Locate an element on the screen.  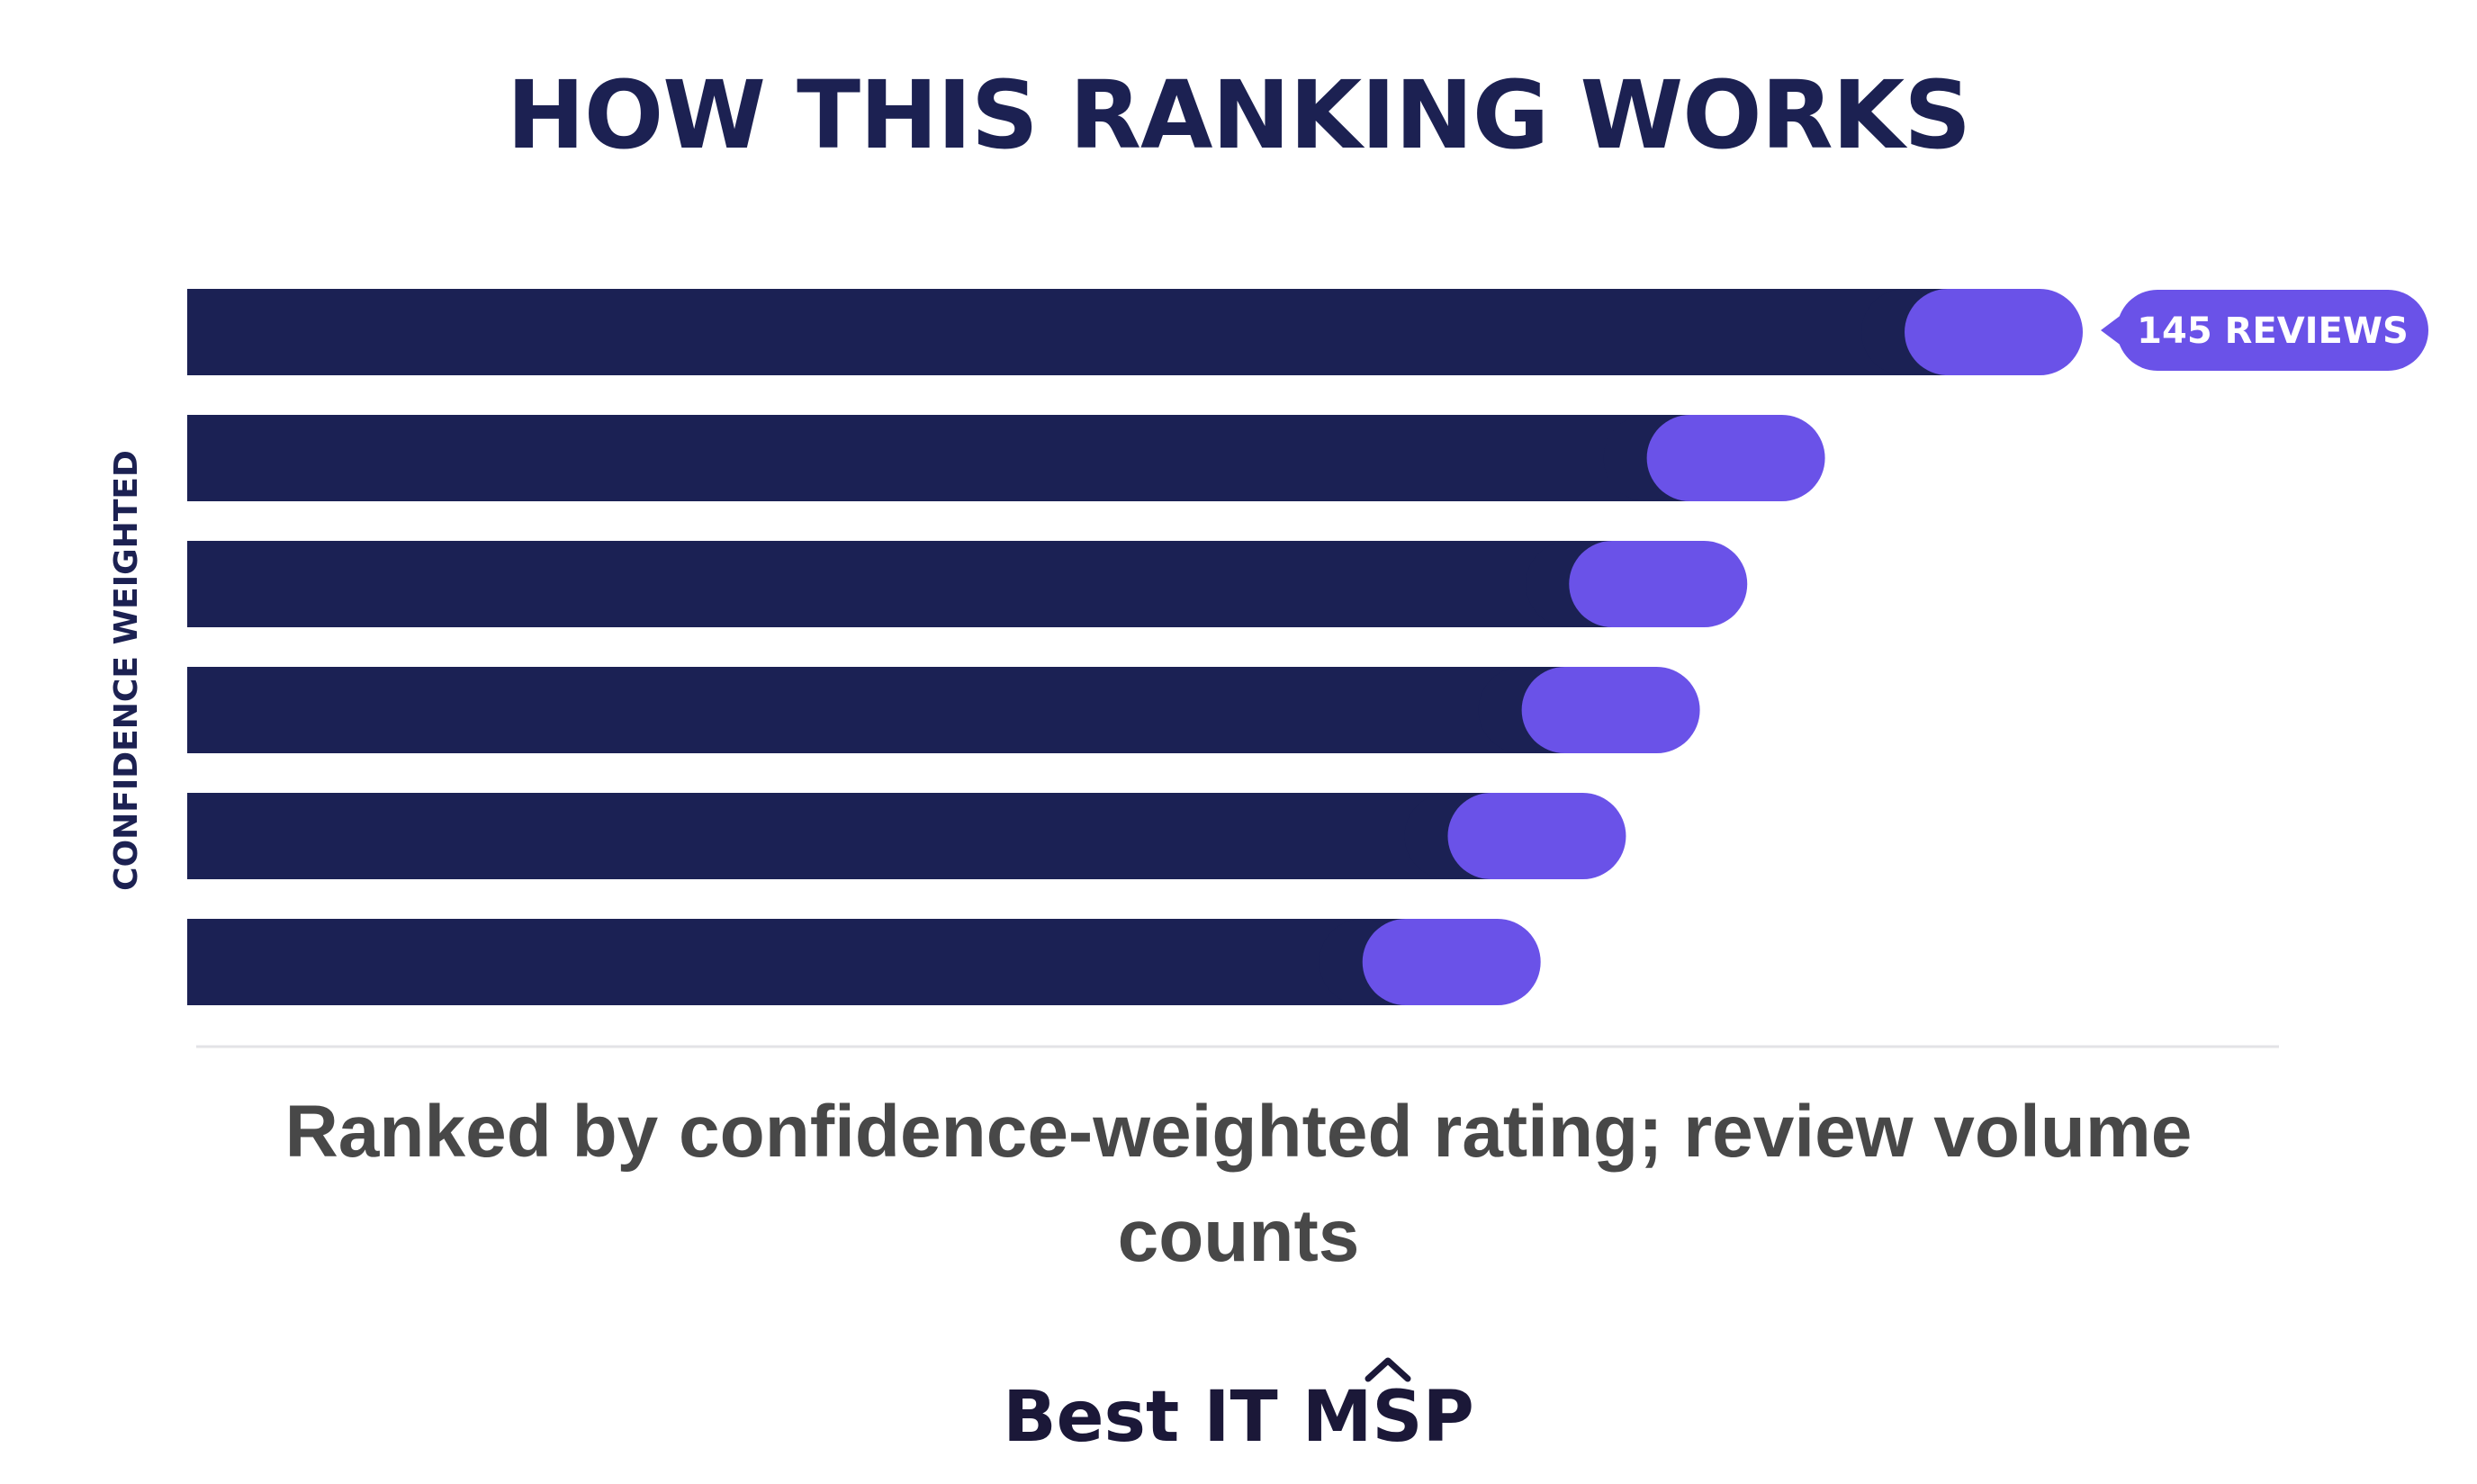
brand-mark: MSP is located at coordinates (1388, 1412).